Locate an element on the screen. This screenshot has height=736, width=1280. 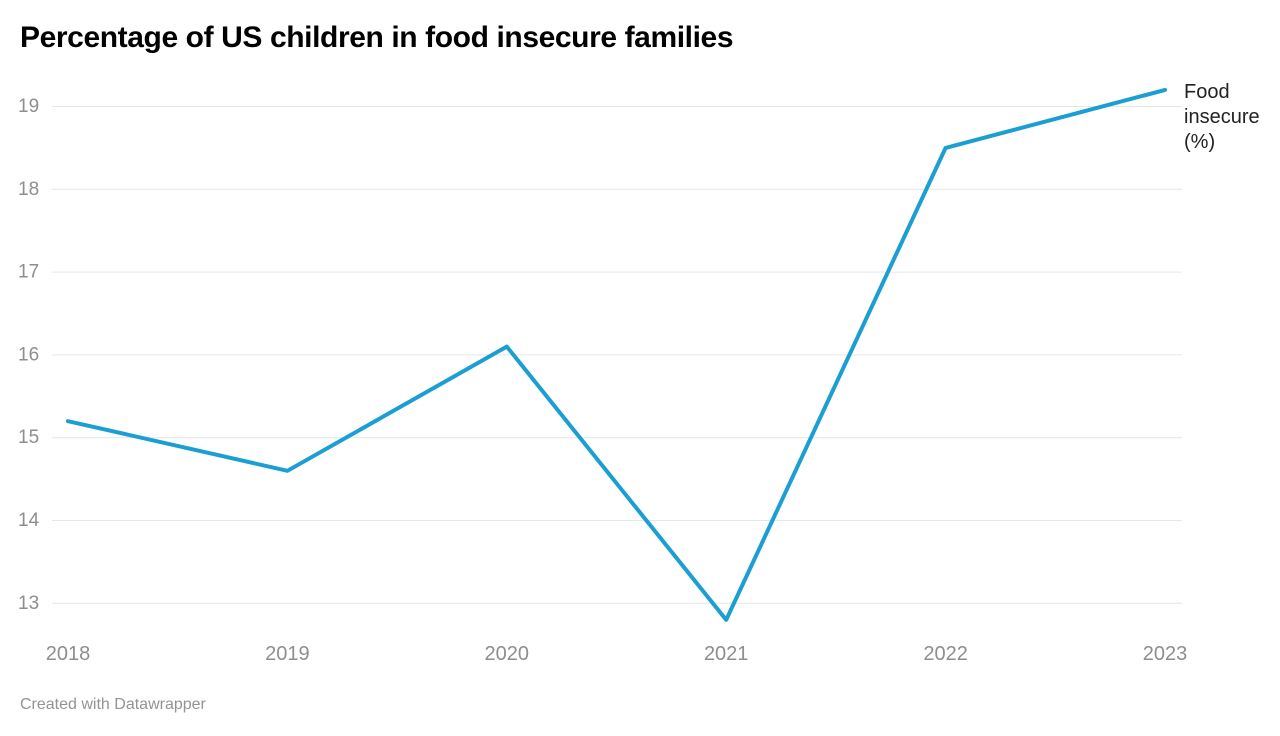
y-axis-tick-labels: 19 18 17 16 15 14 13 is located at coordinates (29, 355).